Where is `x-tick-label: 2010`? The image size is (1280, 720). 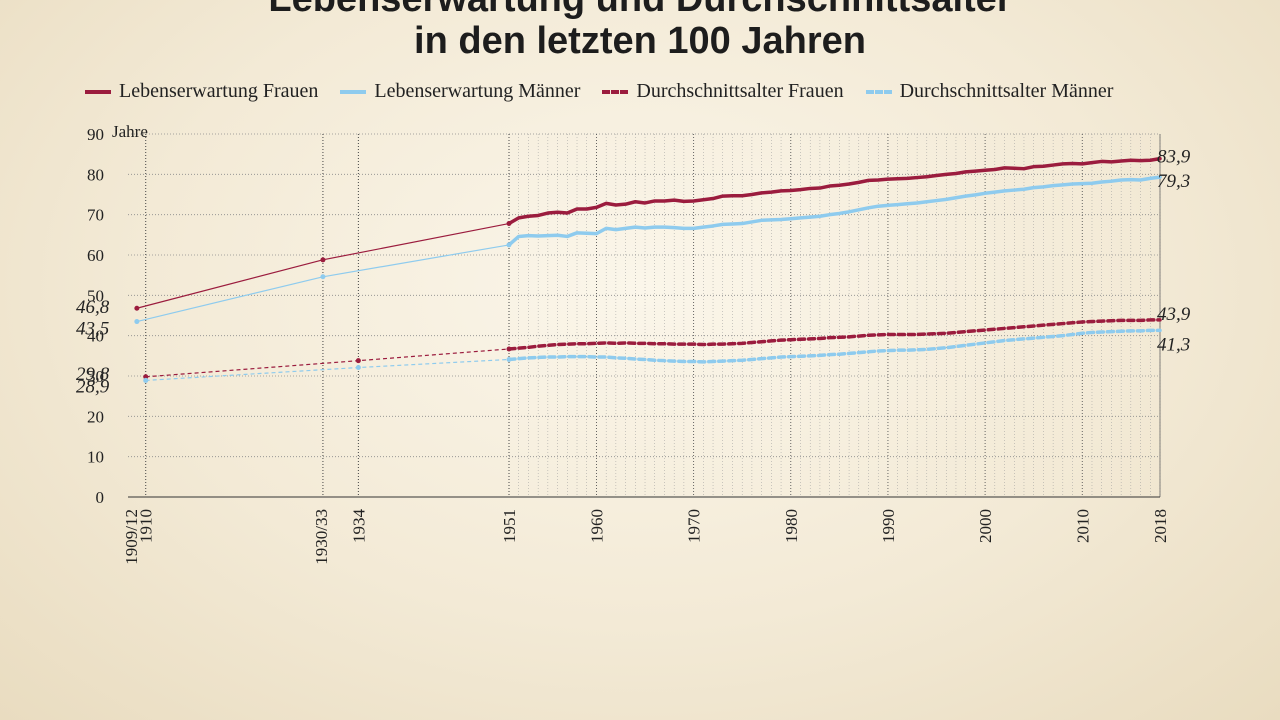
x-tick-label: 2010 is located at coordinates (1082, 526).